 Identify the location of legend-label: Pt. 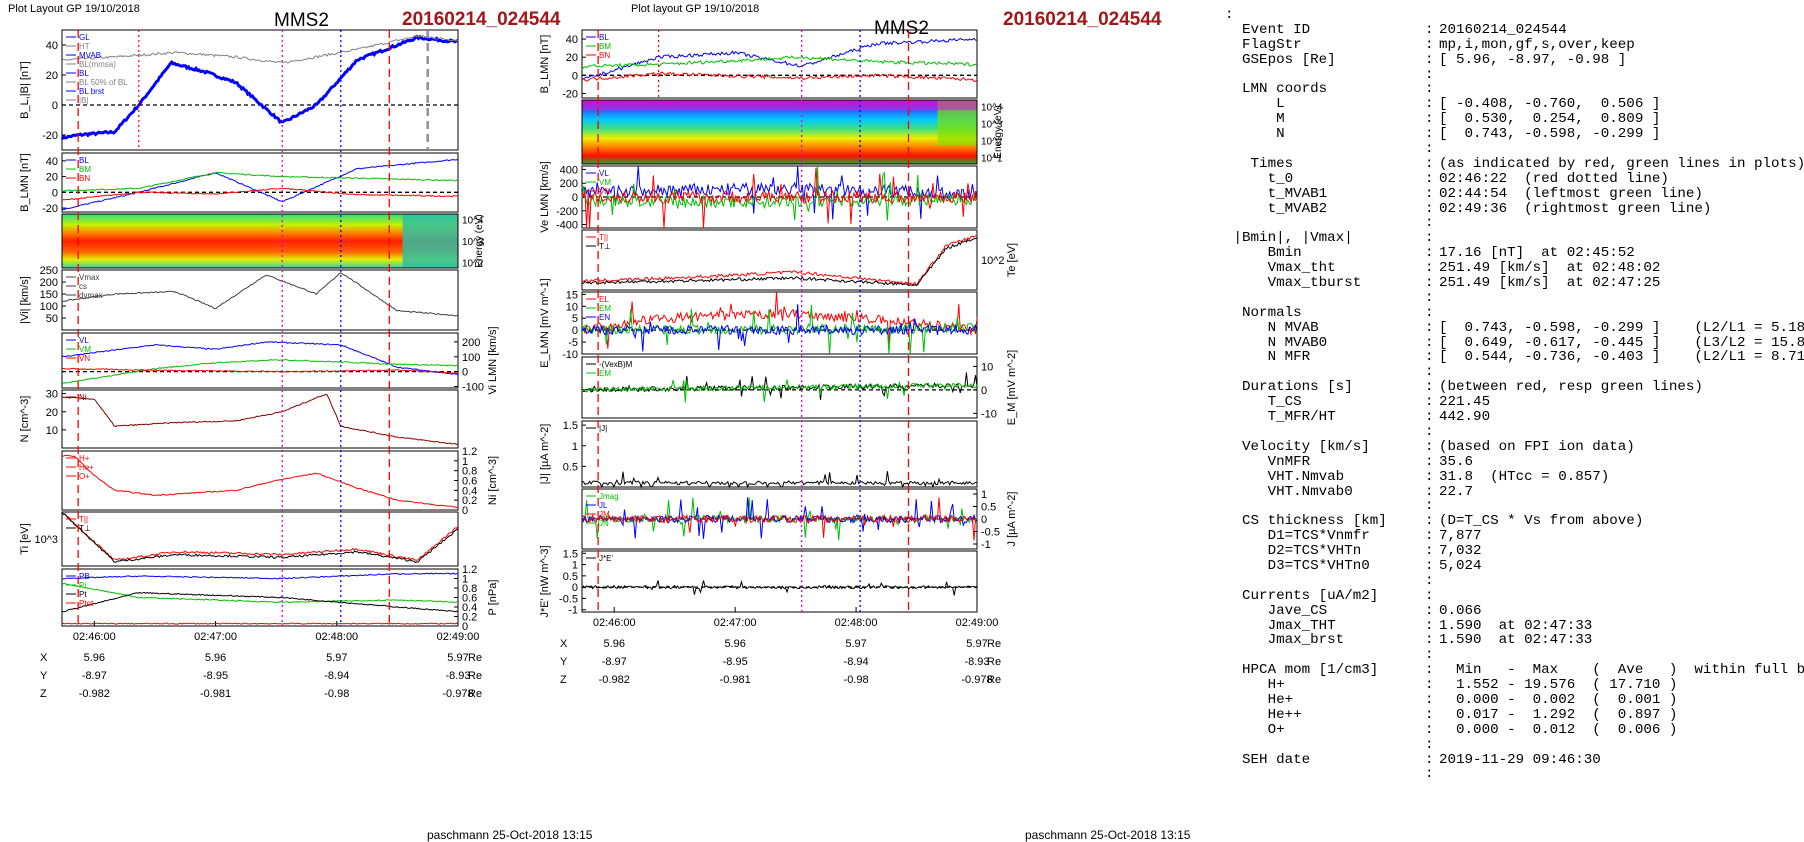
(83, 594).